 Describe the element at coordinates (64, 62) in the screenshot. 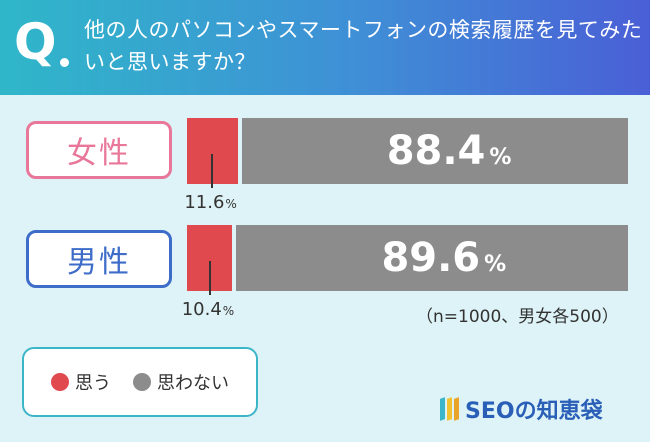

I see `q-dot` at that location.